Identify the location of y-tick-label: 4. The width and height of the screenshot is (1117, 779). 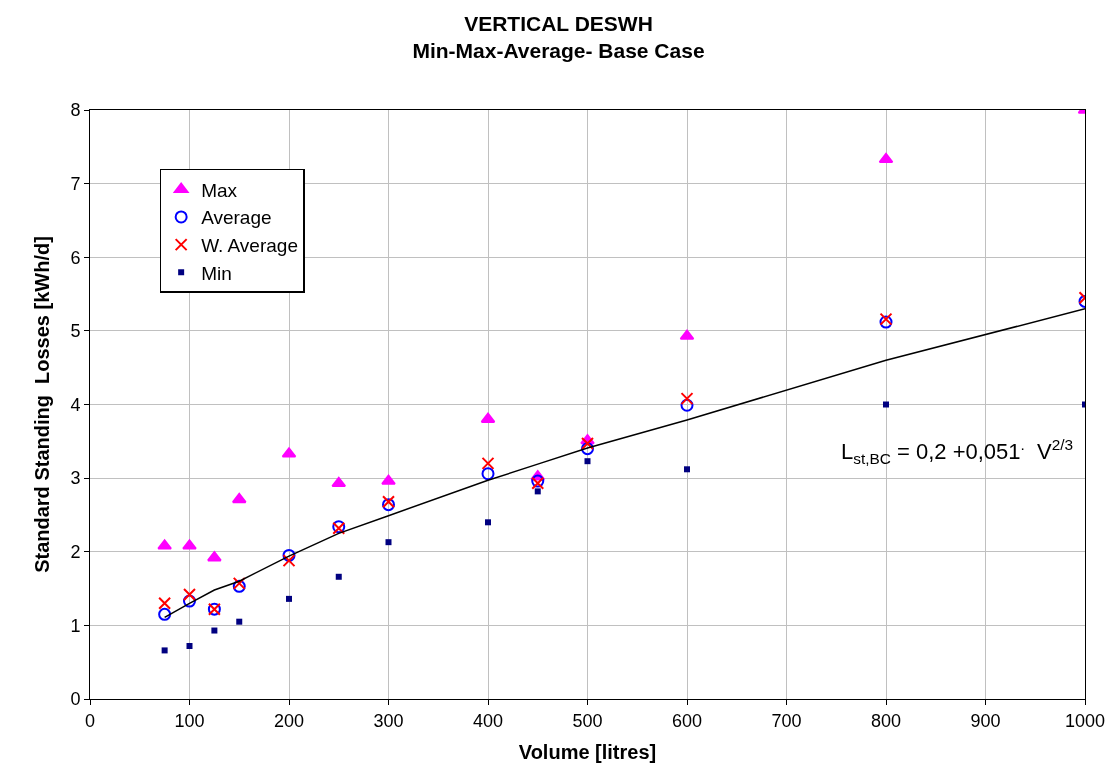
(75, 404).